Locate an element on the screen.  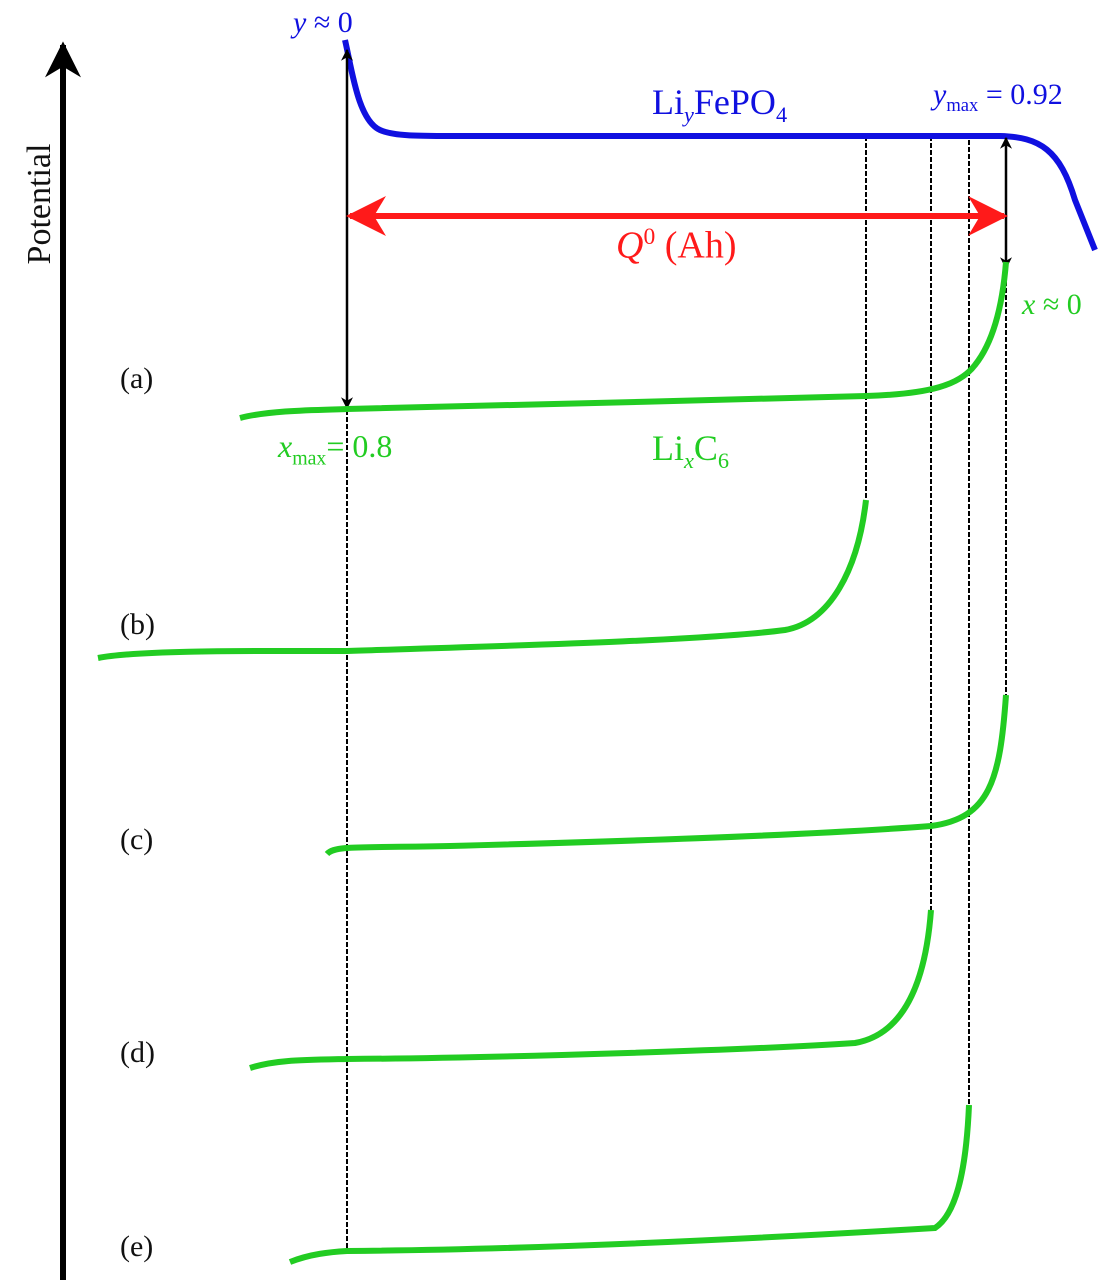
anode-max-label: xmax= 0.8 is located at coordinates (335, 449).